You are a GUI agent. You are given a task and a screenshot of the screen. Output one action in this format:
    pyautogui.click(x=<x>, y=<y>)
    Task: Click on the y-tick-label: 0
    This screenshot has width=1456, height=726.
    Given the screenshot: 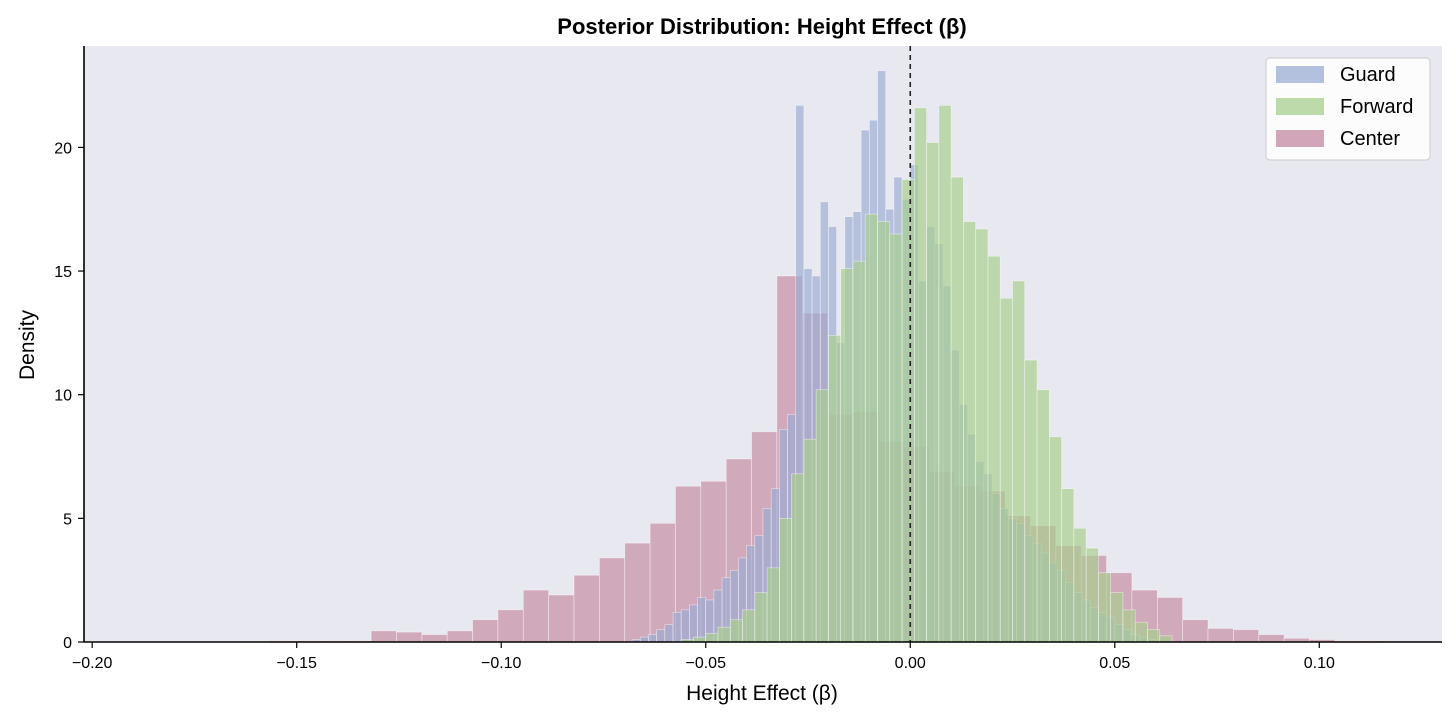 What is the action you would take?
    pyautogui.click(x=67, y=643)
    